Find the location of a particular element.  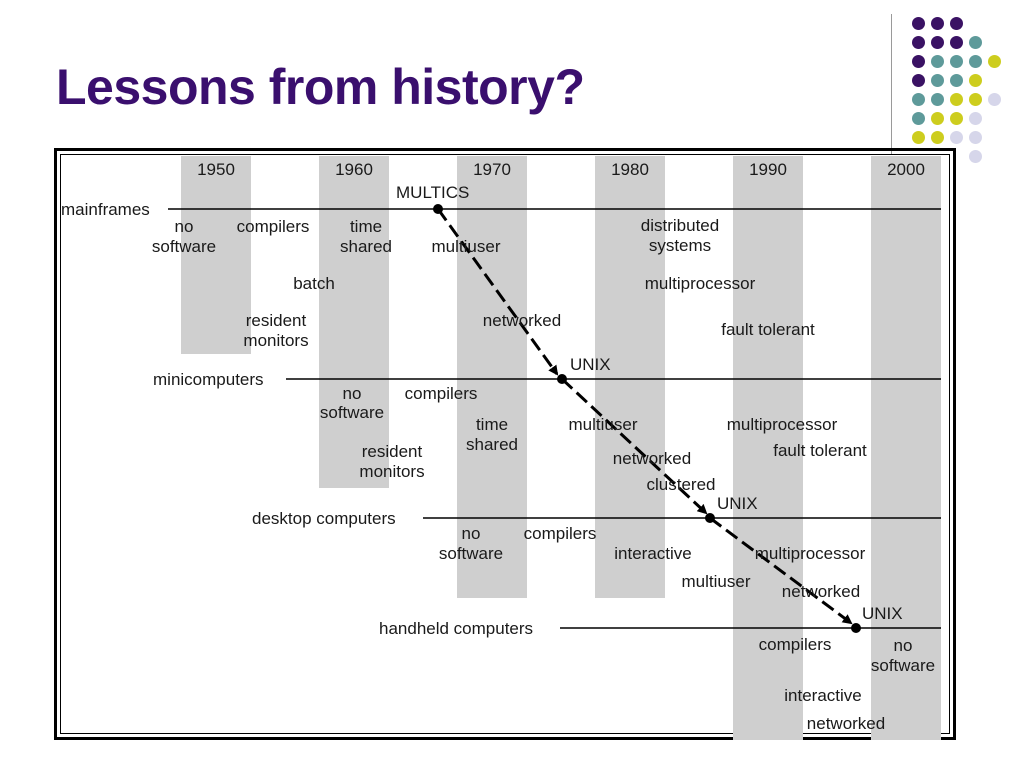

tier-label-minicomputers: minicomputers is located at coordinates (208, 379).